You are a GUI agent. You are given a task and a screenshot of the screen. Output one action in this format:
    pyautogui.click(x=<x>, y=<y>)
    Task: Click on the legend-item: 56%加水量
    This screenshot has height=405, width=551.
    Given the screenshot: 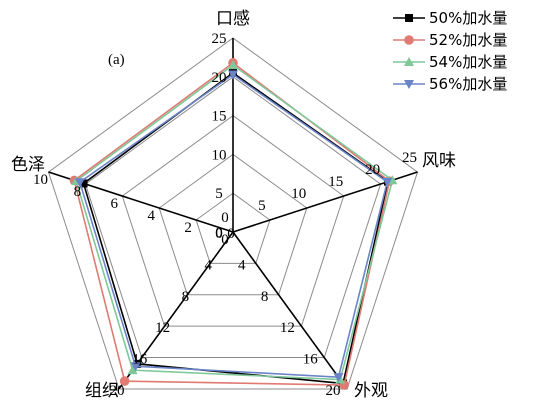 What is the action you would take?
    pyautogui.click(x=468, y=84)
    